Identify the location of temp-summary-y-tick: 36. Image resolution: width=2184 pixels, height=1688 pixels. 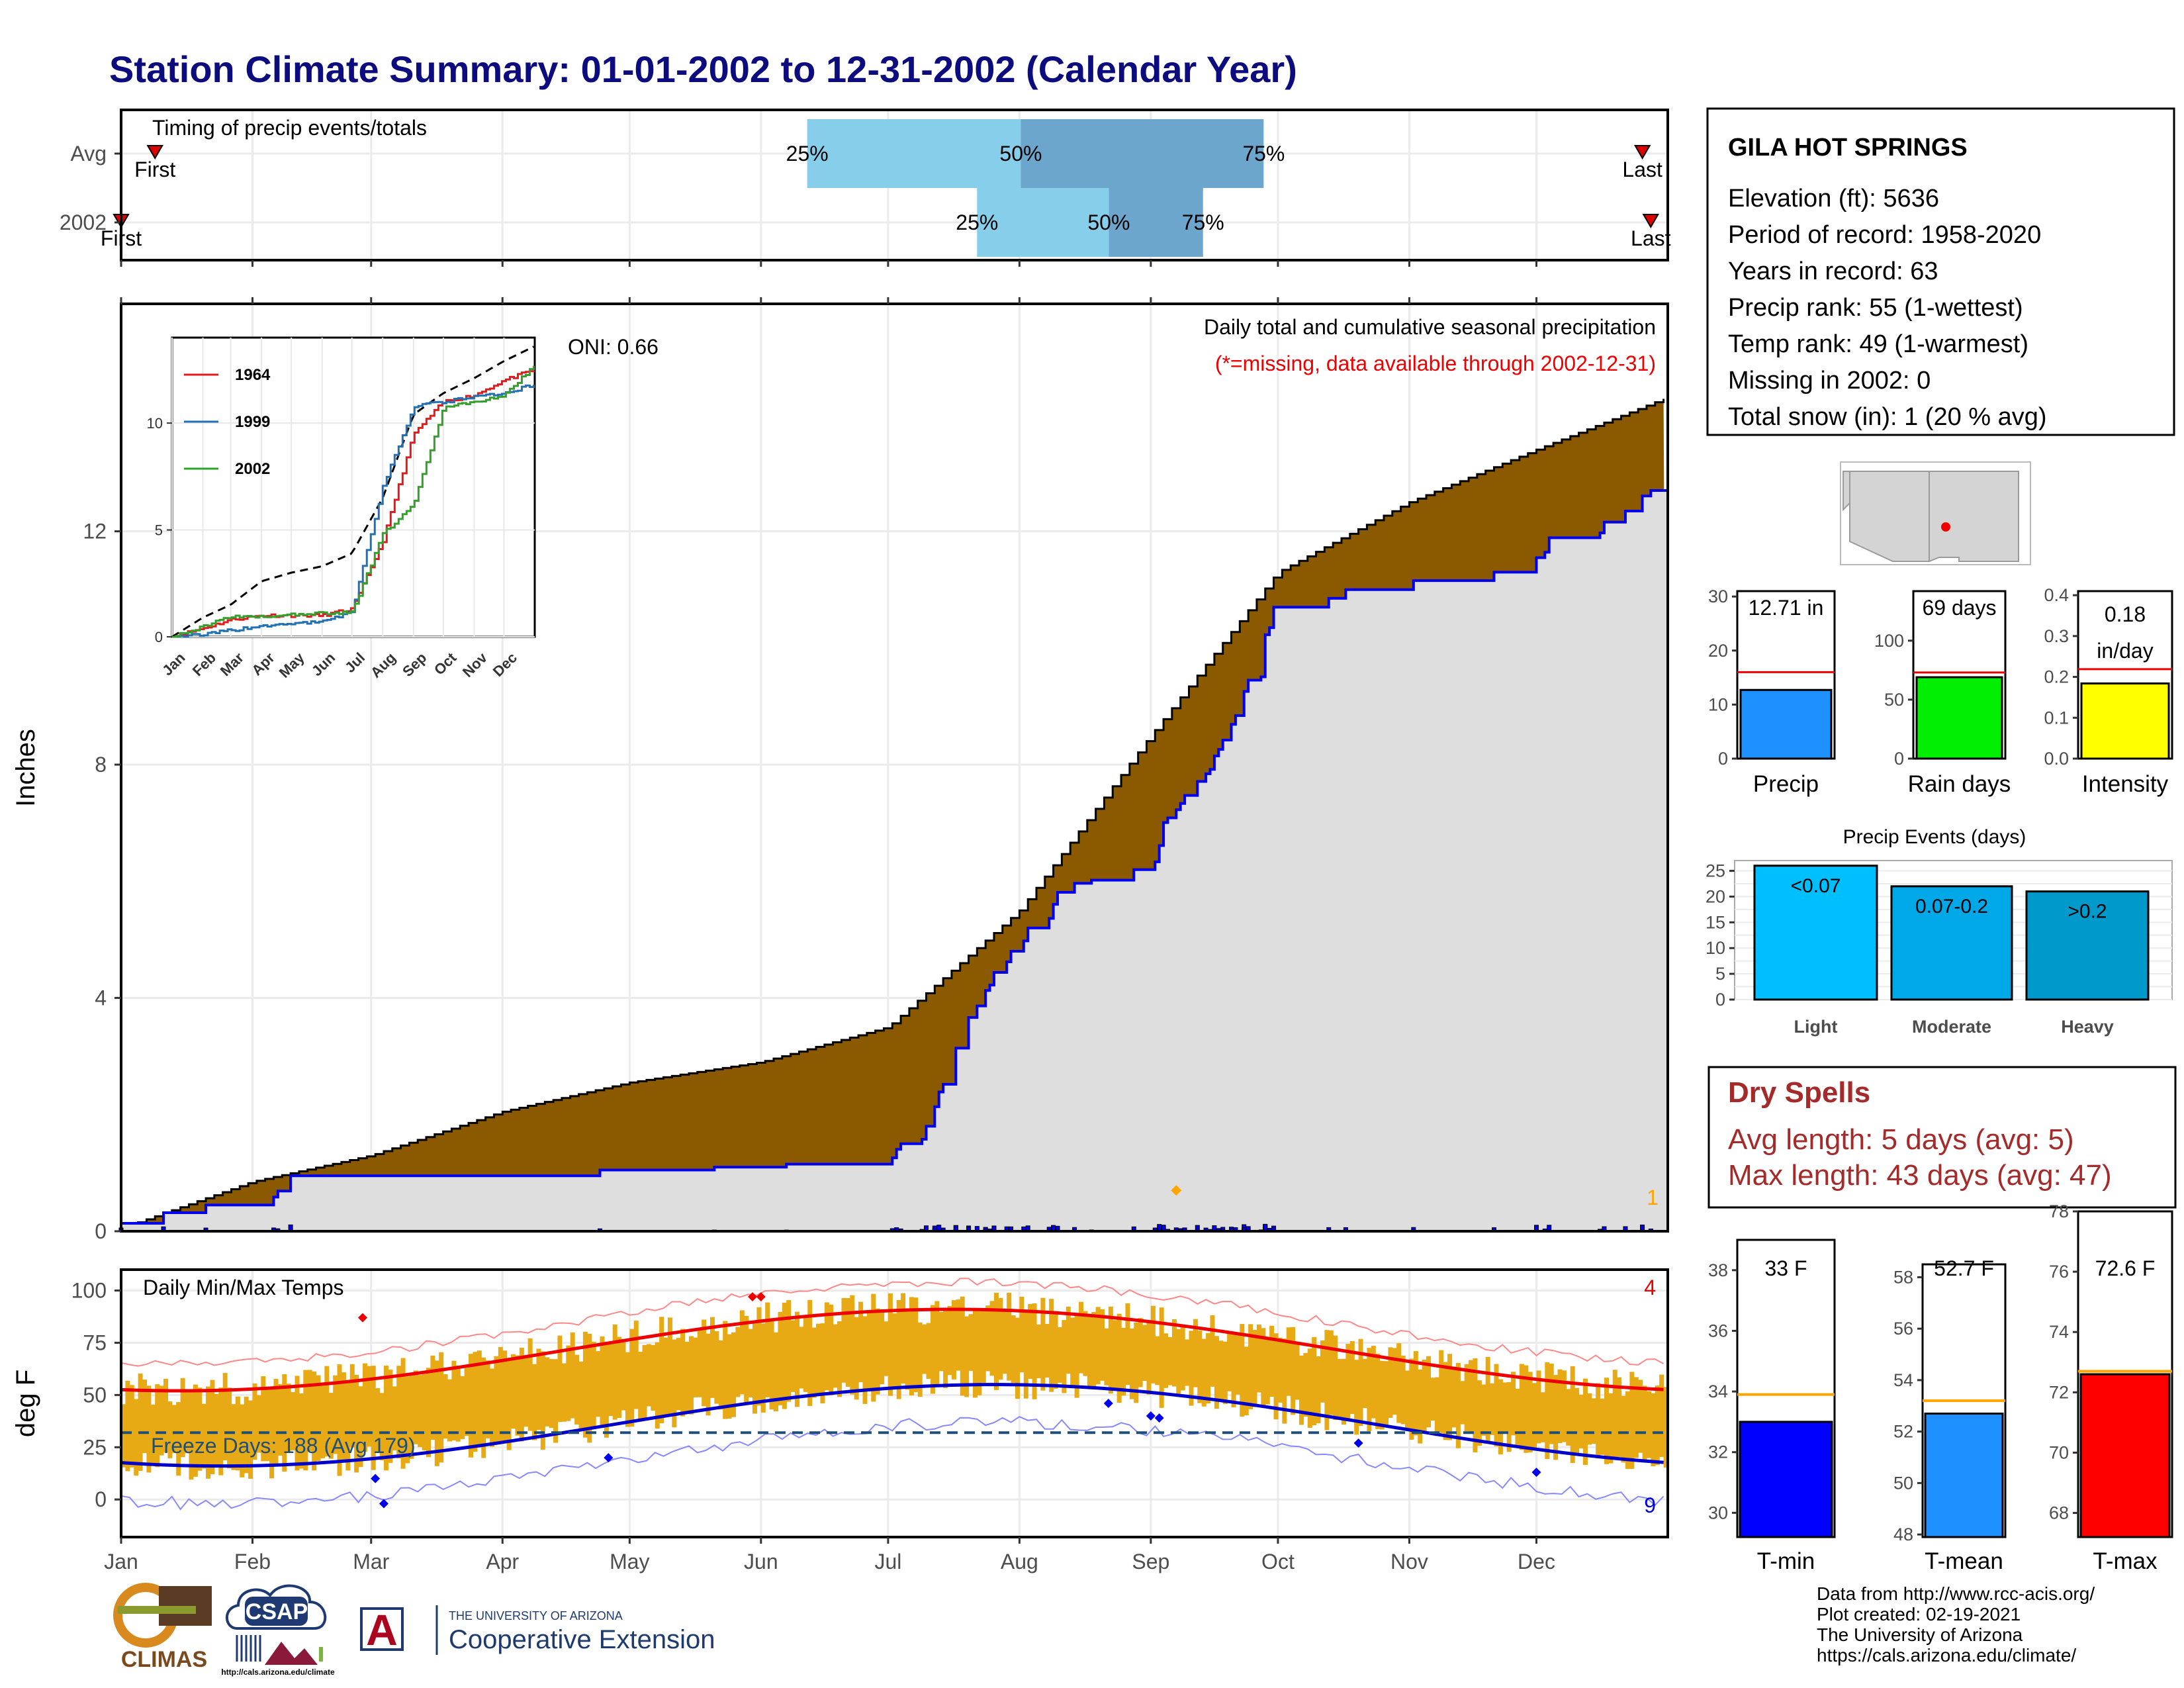
(1718, 1330).